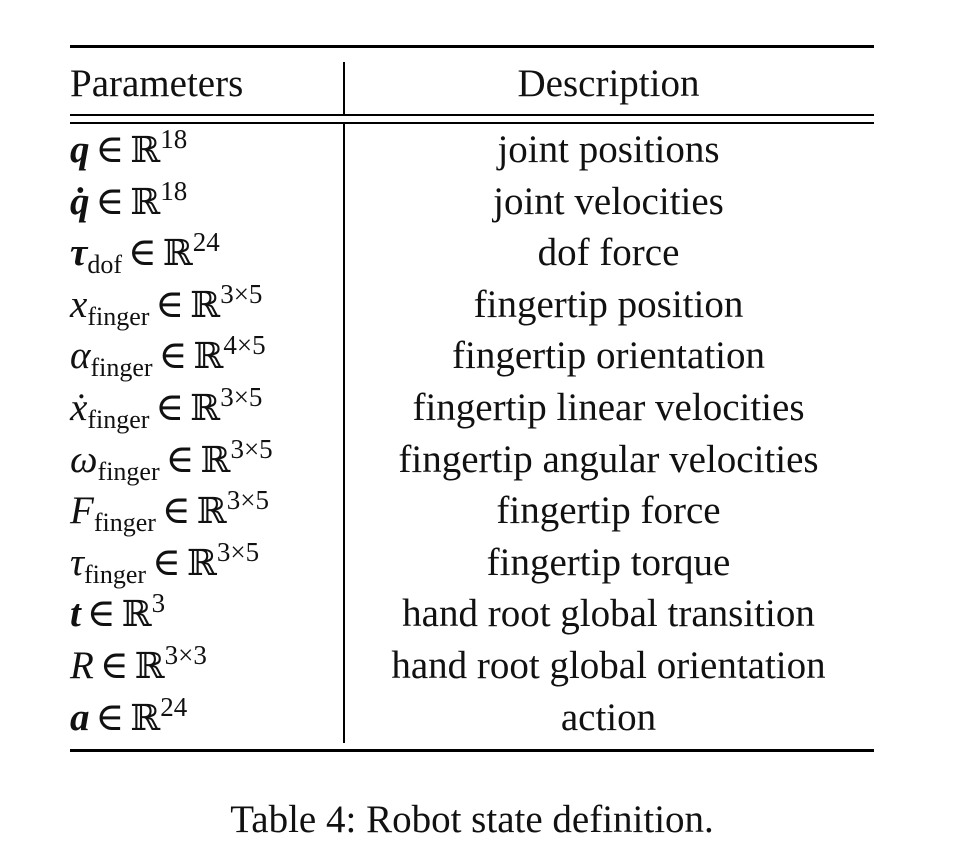 This screenshot has height=868, width=972. Describe the element at coordinates (158, 603) in the screenshot. I see `parameter-dimension: 3` at that location.